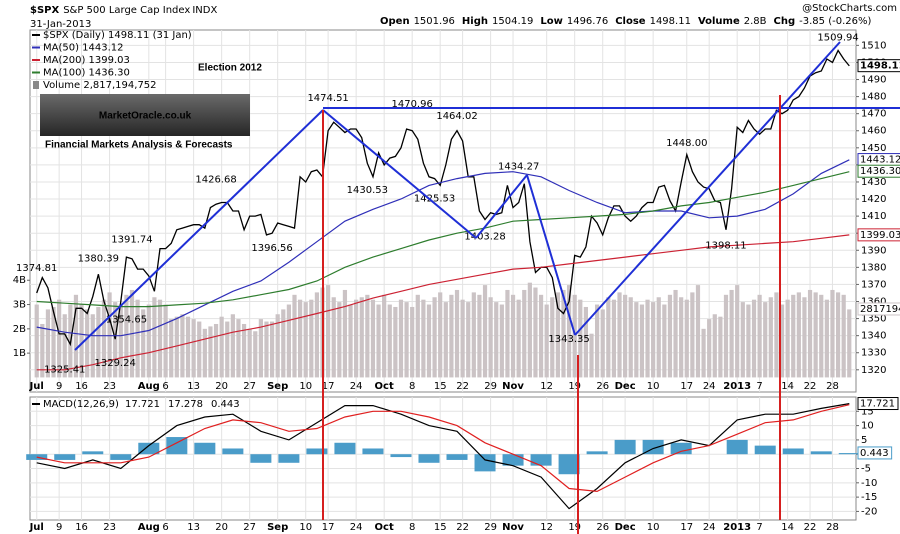 Image resolution: width=900 pixels, height=534 pixels. What do you see at coordinates (880, 160) in the screenshot?
I see `value-tag-label: 1443.12` at bounding box center [880, 160].